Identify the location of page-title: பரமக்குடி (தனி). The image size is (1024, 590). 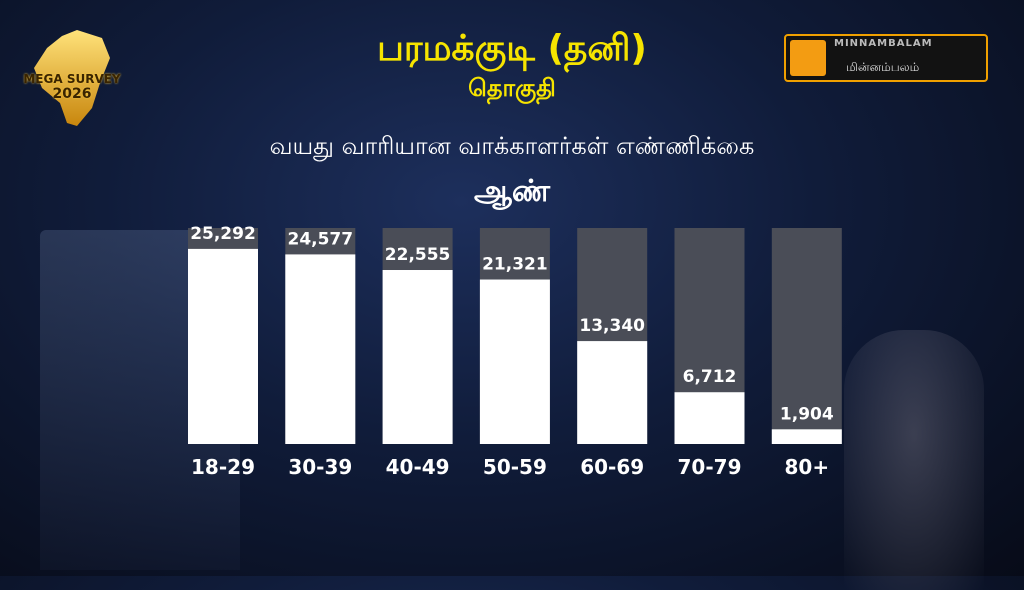
(512, 48).